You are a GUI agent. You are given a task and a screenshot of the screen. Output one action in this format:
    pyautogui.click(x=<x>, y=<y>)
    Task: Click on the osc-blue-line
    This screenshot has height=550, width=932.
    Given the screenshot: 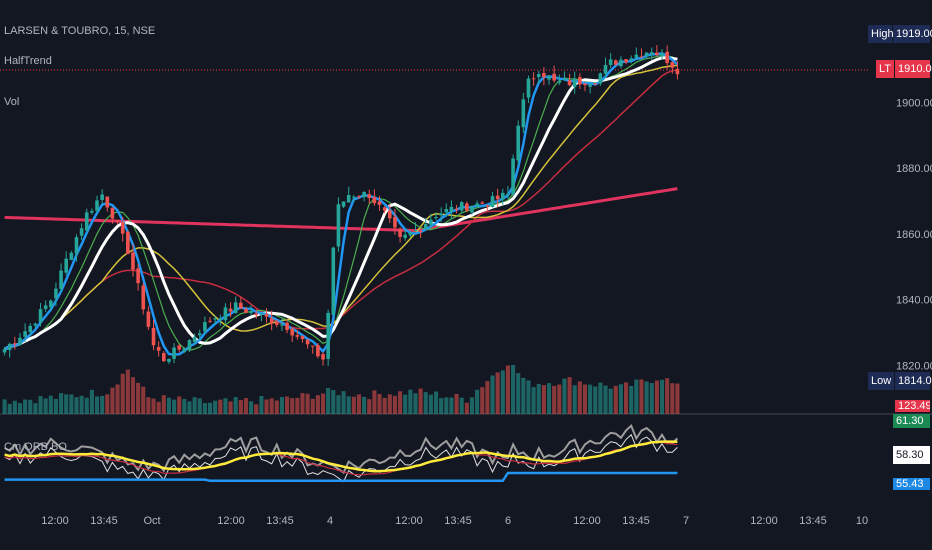 What is the action you would take?
    pyautogui.click(x=341, y=477)
    